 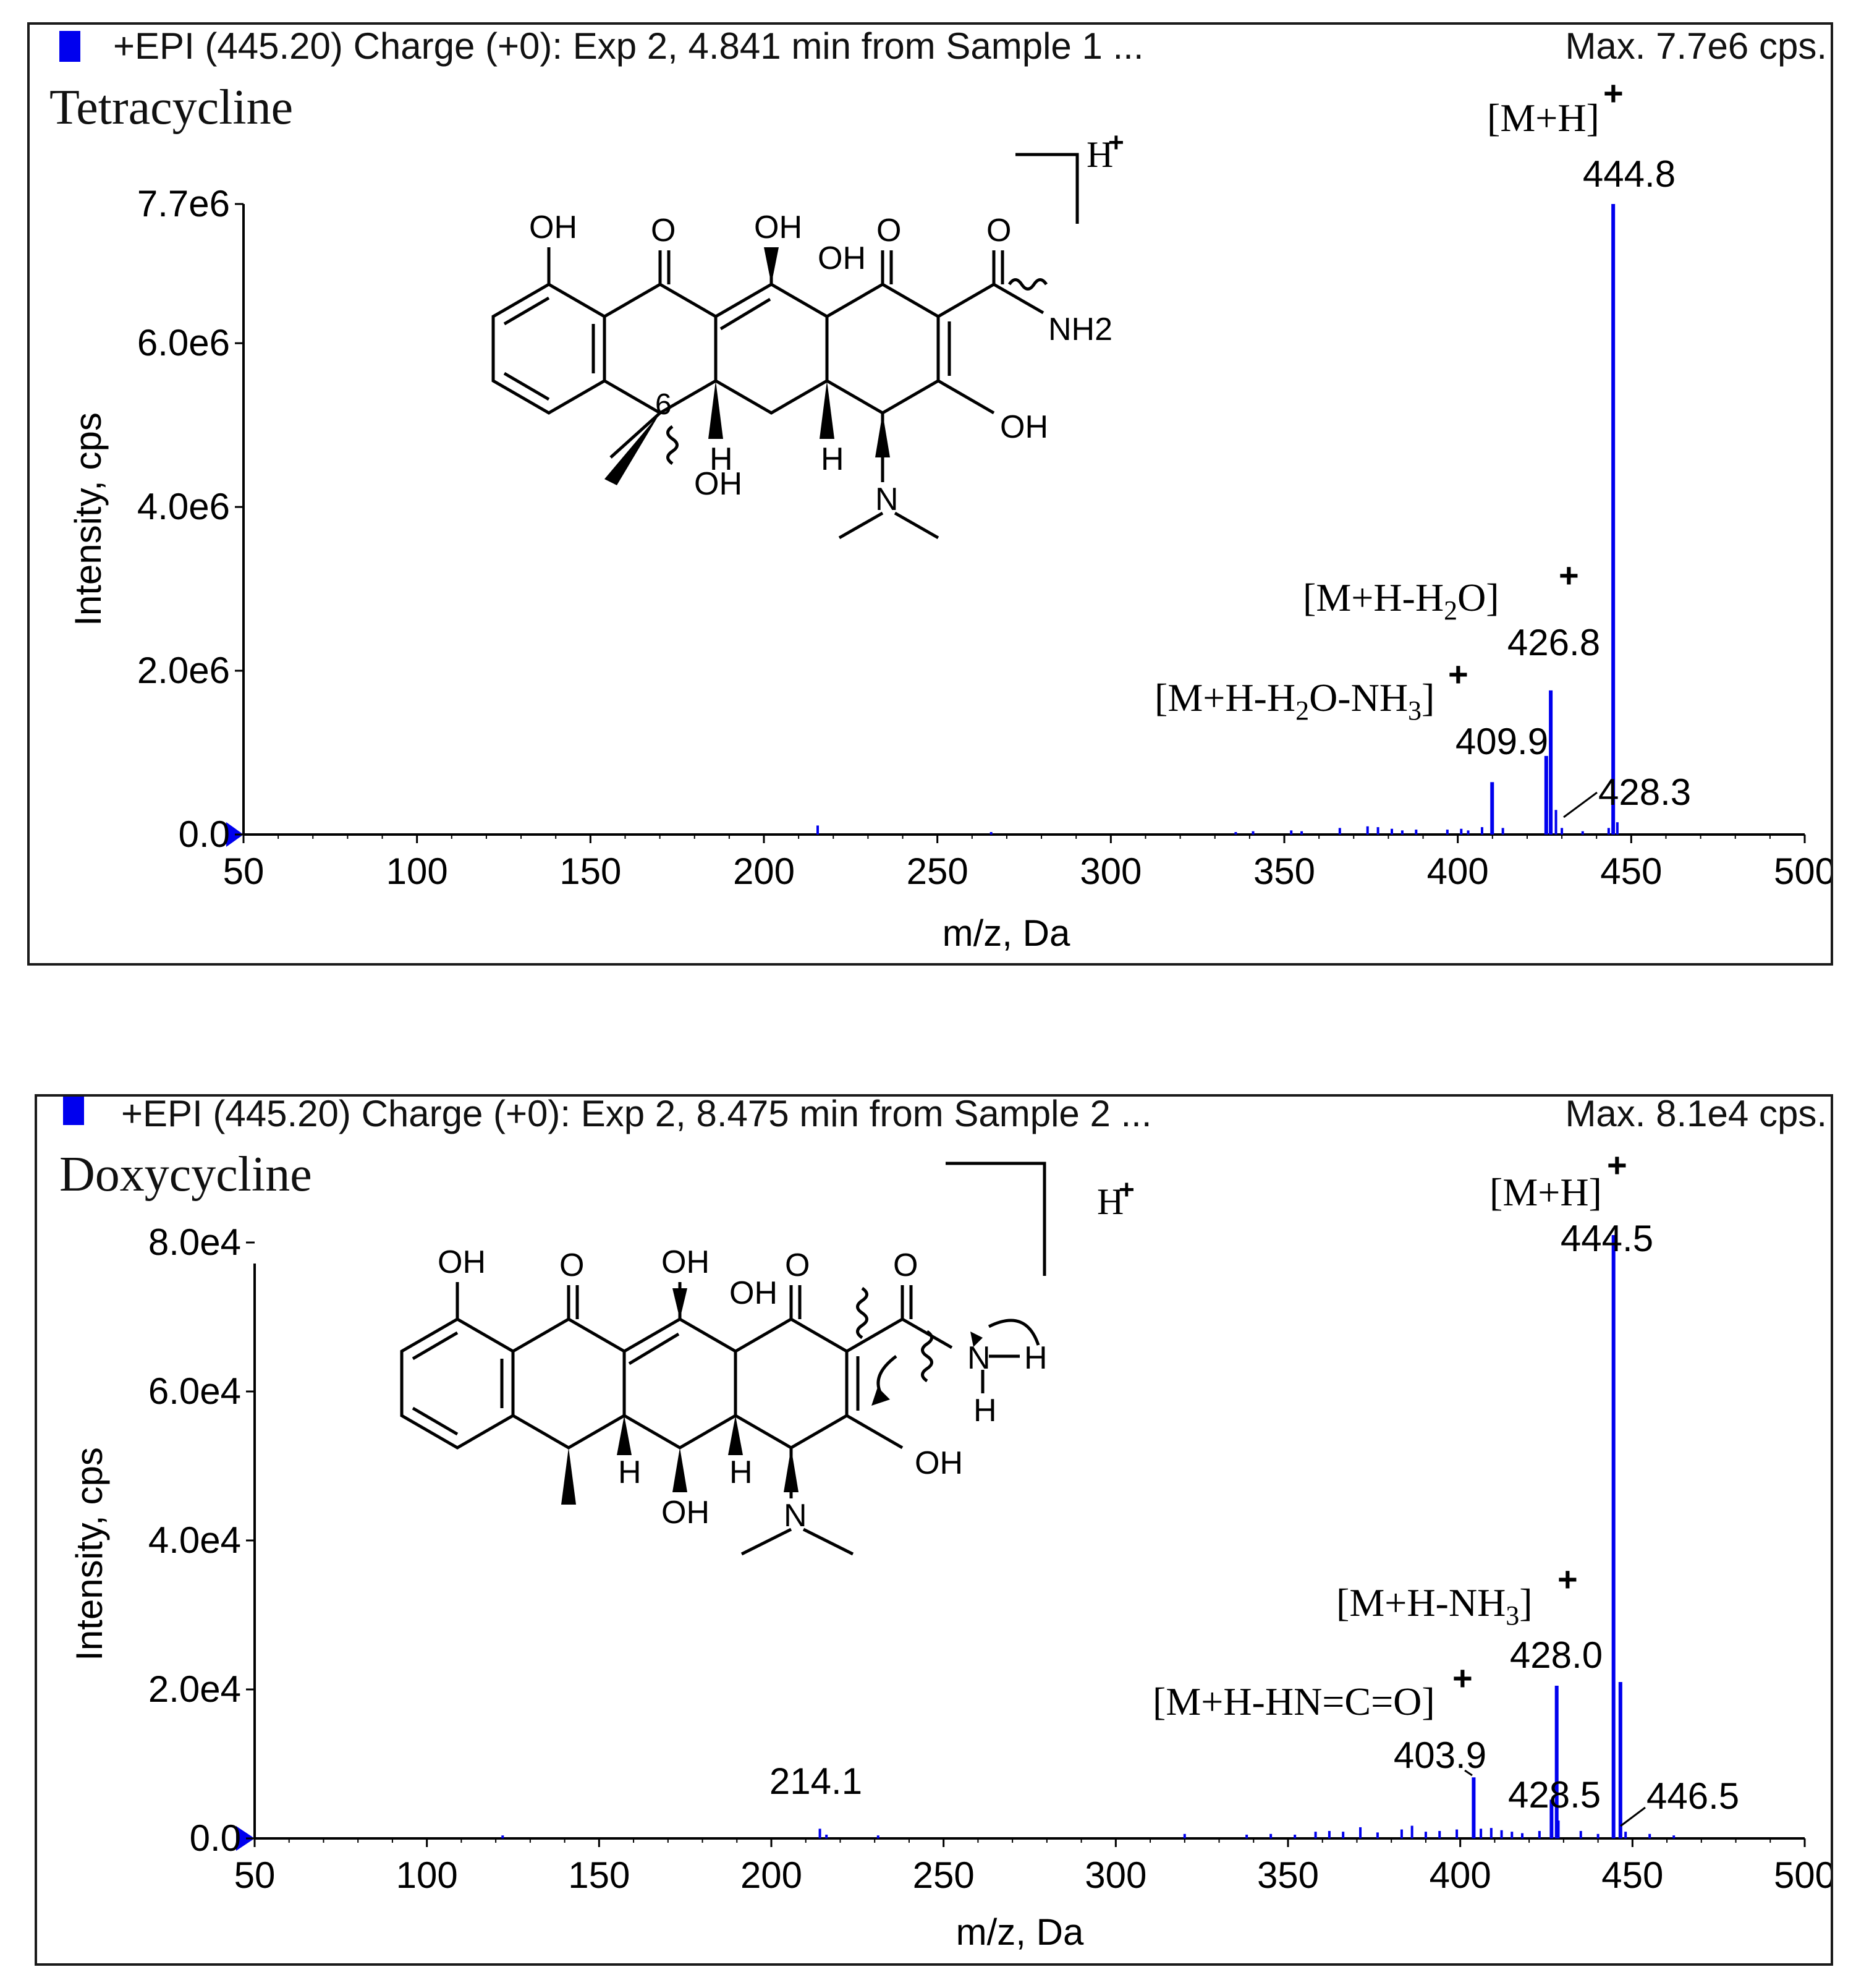 What do you see at coordinates (772, 1396) in the screenshot?
I see `structure-wedges` at bounding box center [772, 1396].